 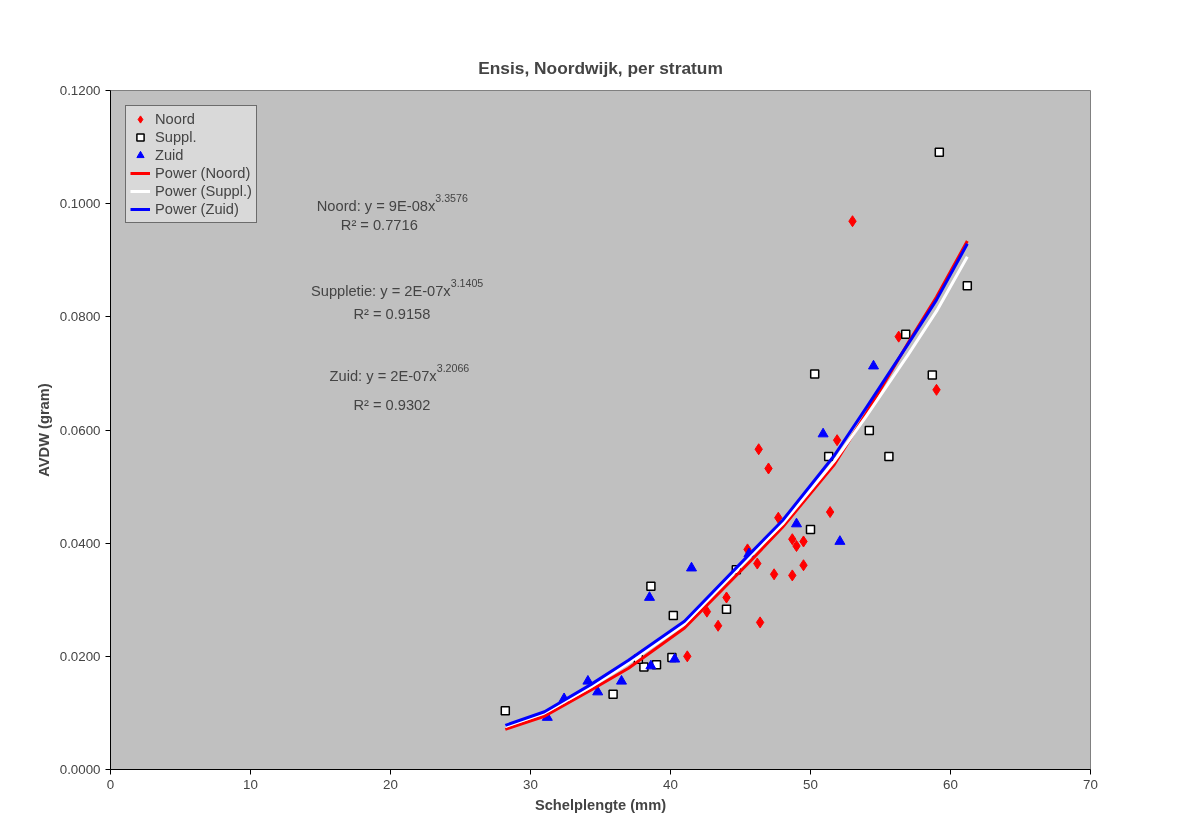 What do you see at coordinates (80, 90) in the screenshot?
I see `y-tick-label: 0.1200` at bounding box center [80, 90].